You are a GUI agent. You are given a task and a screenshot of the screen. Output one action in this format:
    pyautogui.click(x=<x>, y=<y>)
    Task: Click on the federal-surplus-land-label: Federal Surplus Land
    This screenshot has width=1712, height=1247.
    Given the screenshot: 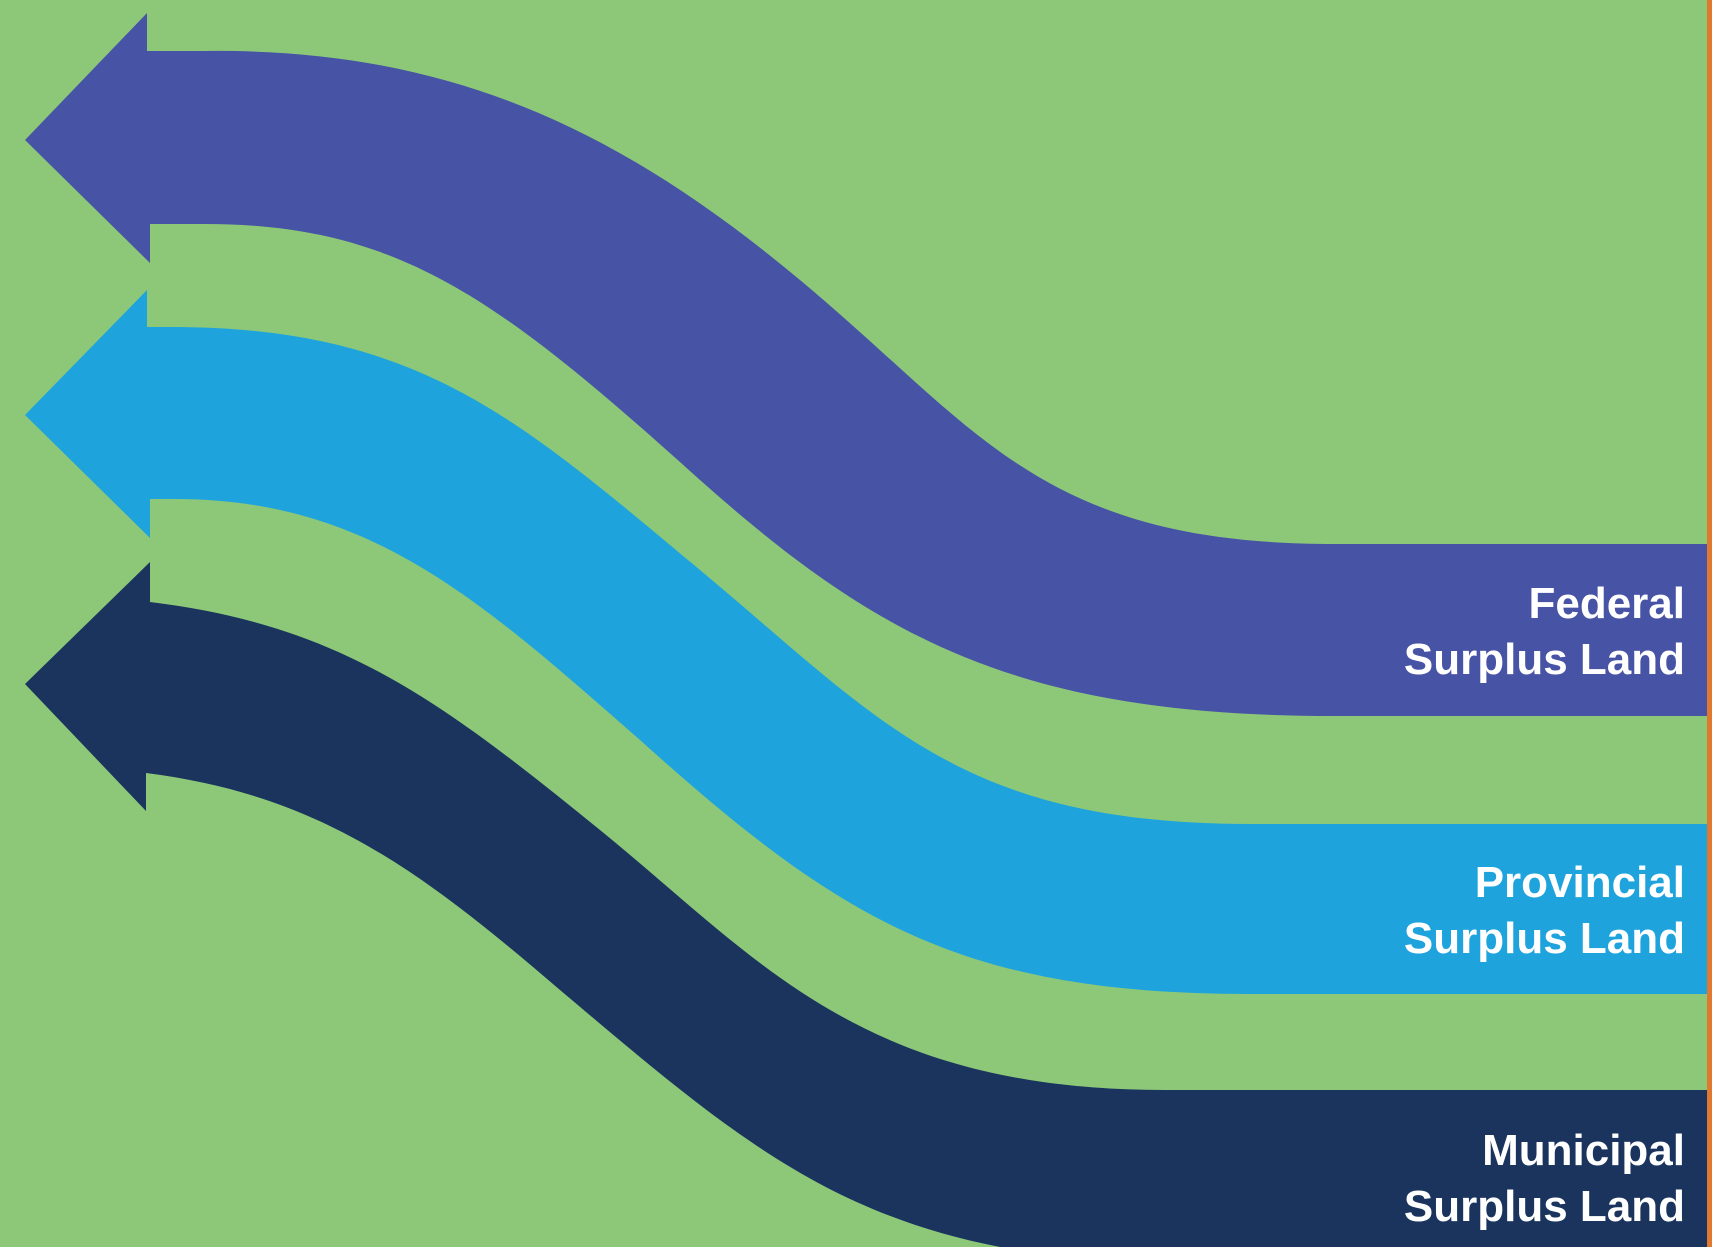 What is the action you would take?
    pyautogui.click(x=1544, y=632)
    